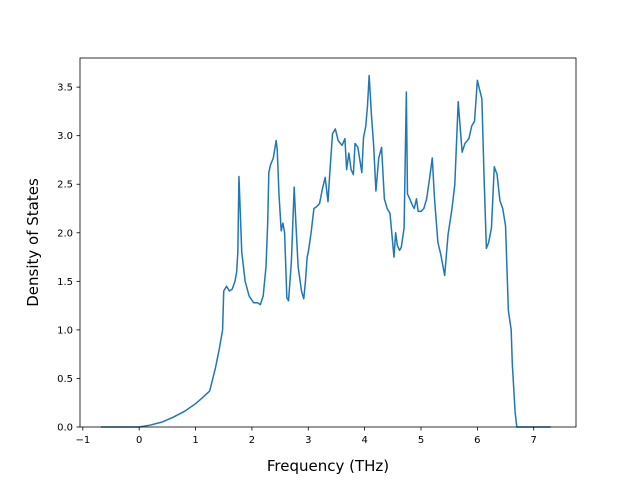  I want to click on x-tick-label: −1, so click(82, 440).